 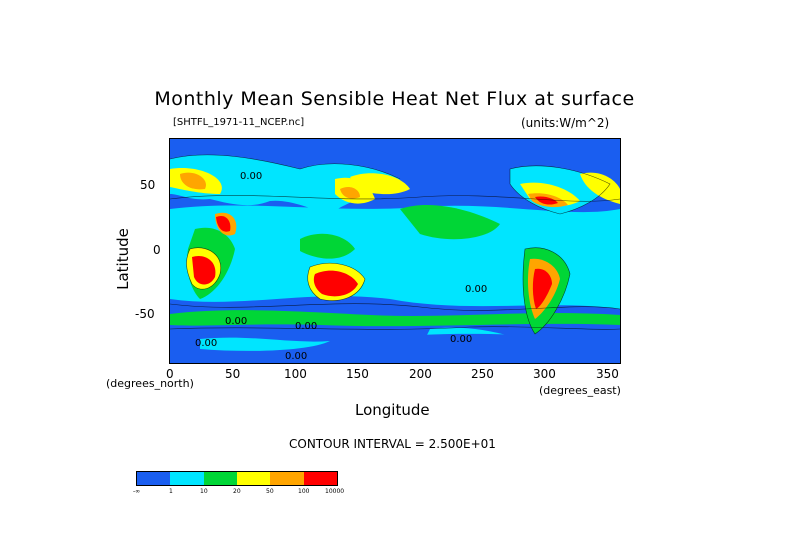 What do you see at coordinates (123, 259) in the screenshot?
I see `y-axis-label: Latitude` at bounding box center [123, 259].